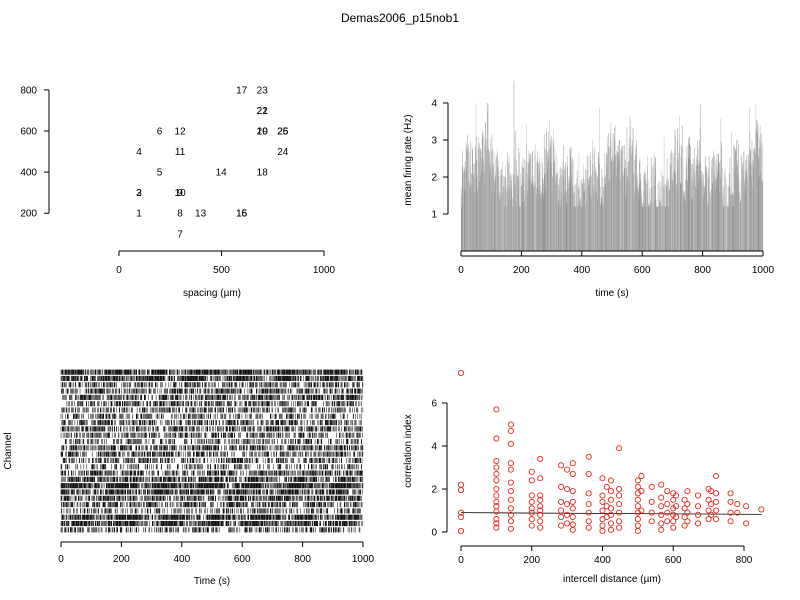  I want to click on electrode-label: 15, so click(242, 214).